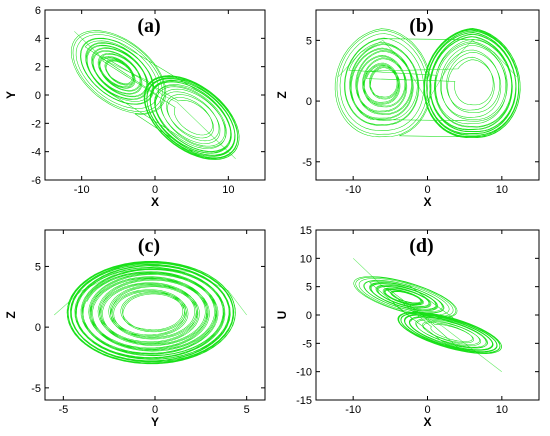 The height and width of the screenshot is (436, 550). What do you see at coordinates (38, 68) in the screenshot?
I see `y-tick-label: 2` at bounding box center [38, 68].